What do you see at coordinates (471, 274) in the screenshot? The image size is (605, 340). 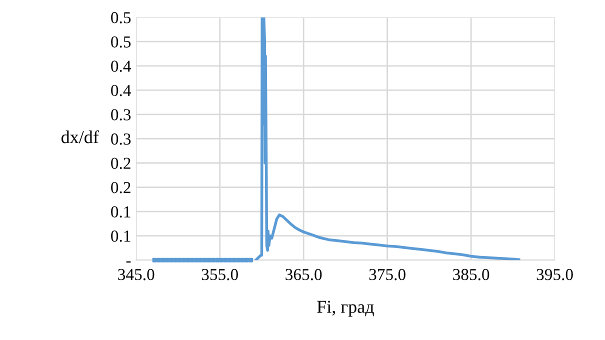 I see `x-tick-label: 385.0` at bounding box center [471, 274].